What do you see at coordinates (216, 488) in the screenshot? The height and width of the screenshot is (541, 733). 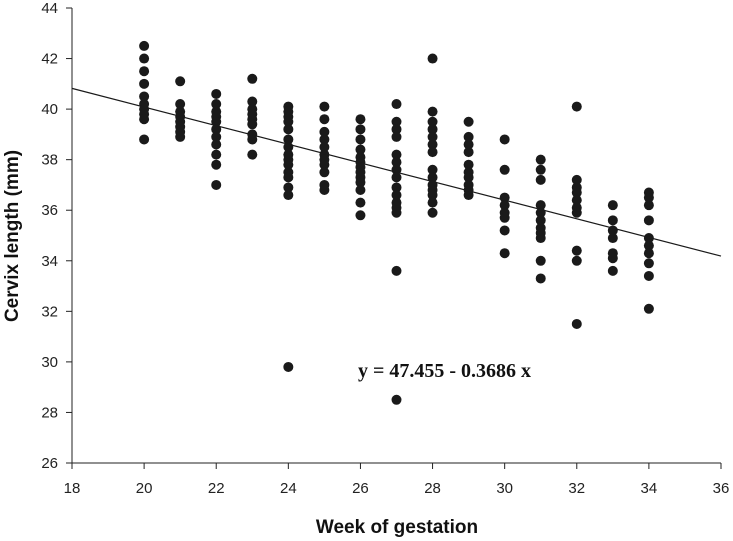 I see `x-tick-label: 22` at bounding box center [216, 488].